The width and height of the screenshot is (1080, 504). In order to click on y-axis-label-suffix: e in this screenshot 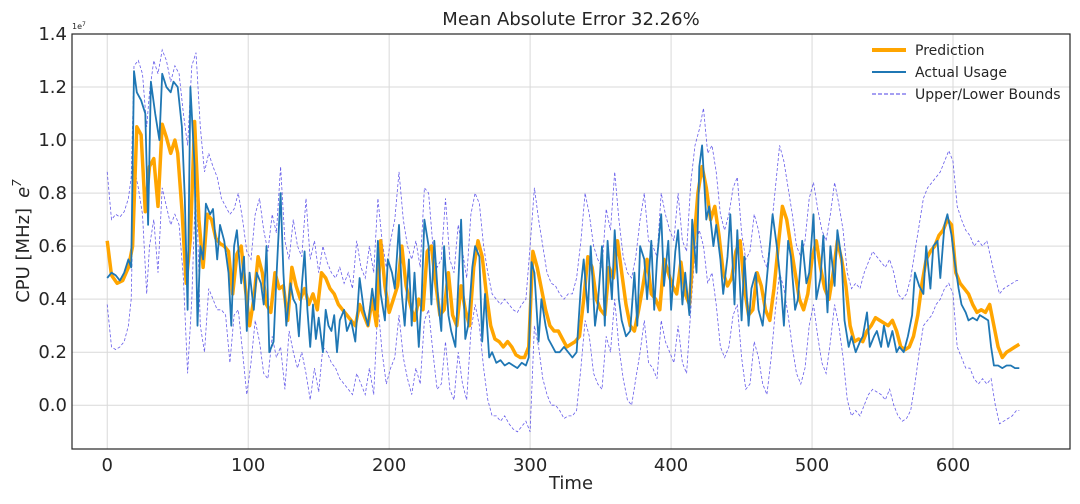, I will do `click(23, 192)`.